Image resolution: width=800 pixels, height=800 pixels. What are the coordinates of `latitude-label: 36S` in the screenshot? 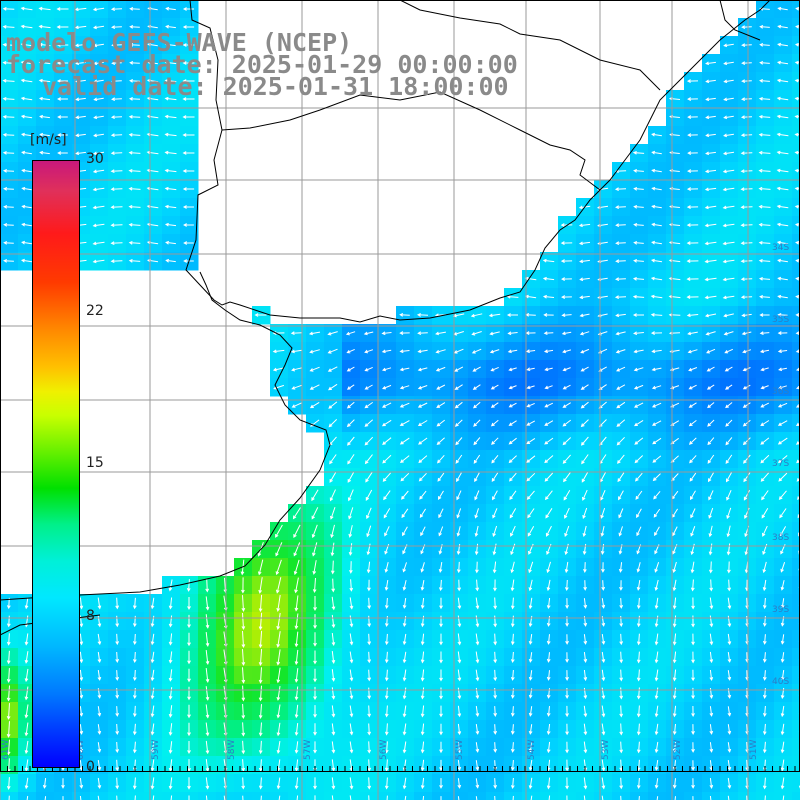 It's located at (780, 392).